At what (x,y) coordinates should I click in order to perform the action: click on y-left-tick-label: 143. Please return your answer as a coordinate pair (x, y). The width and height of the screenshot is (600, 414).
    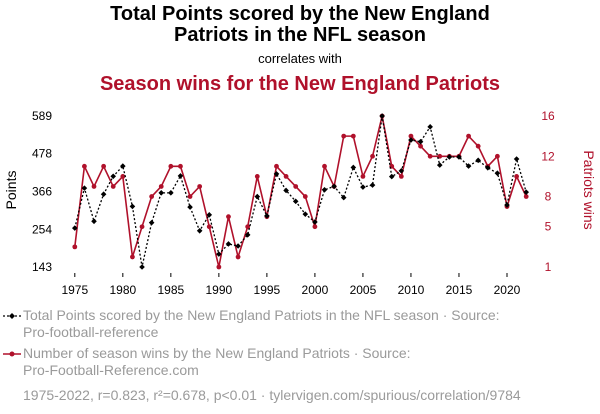
    Looking at the image, I should click on (42, 267).